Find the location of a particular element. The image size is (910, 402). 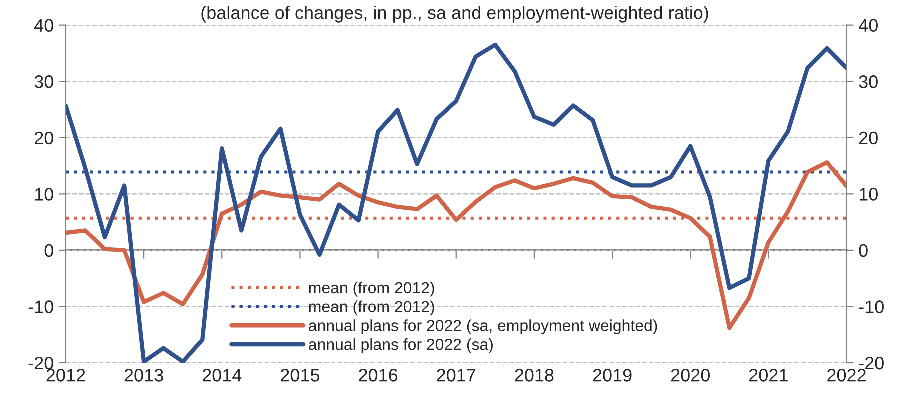

y2-tick-label: 0 is located at coordinates (863, 251).